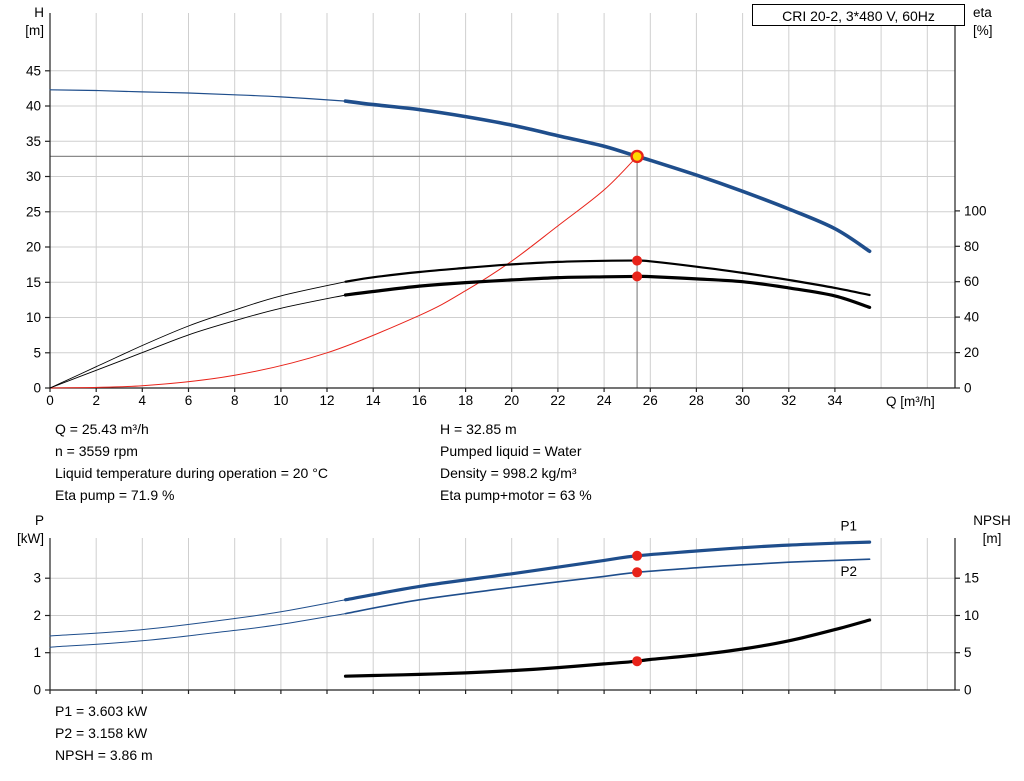 This screenshot has height=781, width=1024. I want to click on left-tick-label: 3, so click(37, 578).